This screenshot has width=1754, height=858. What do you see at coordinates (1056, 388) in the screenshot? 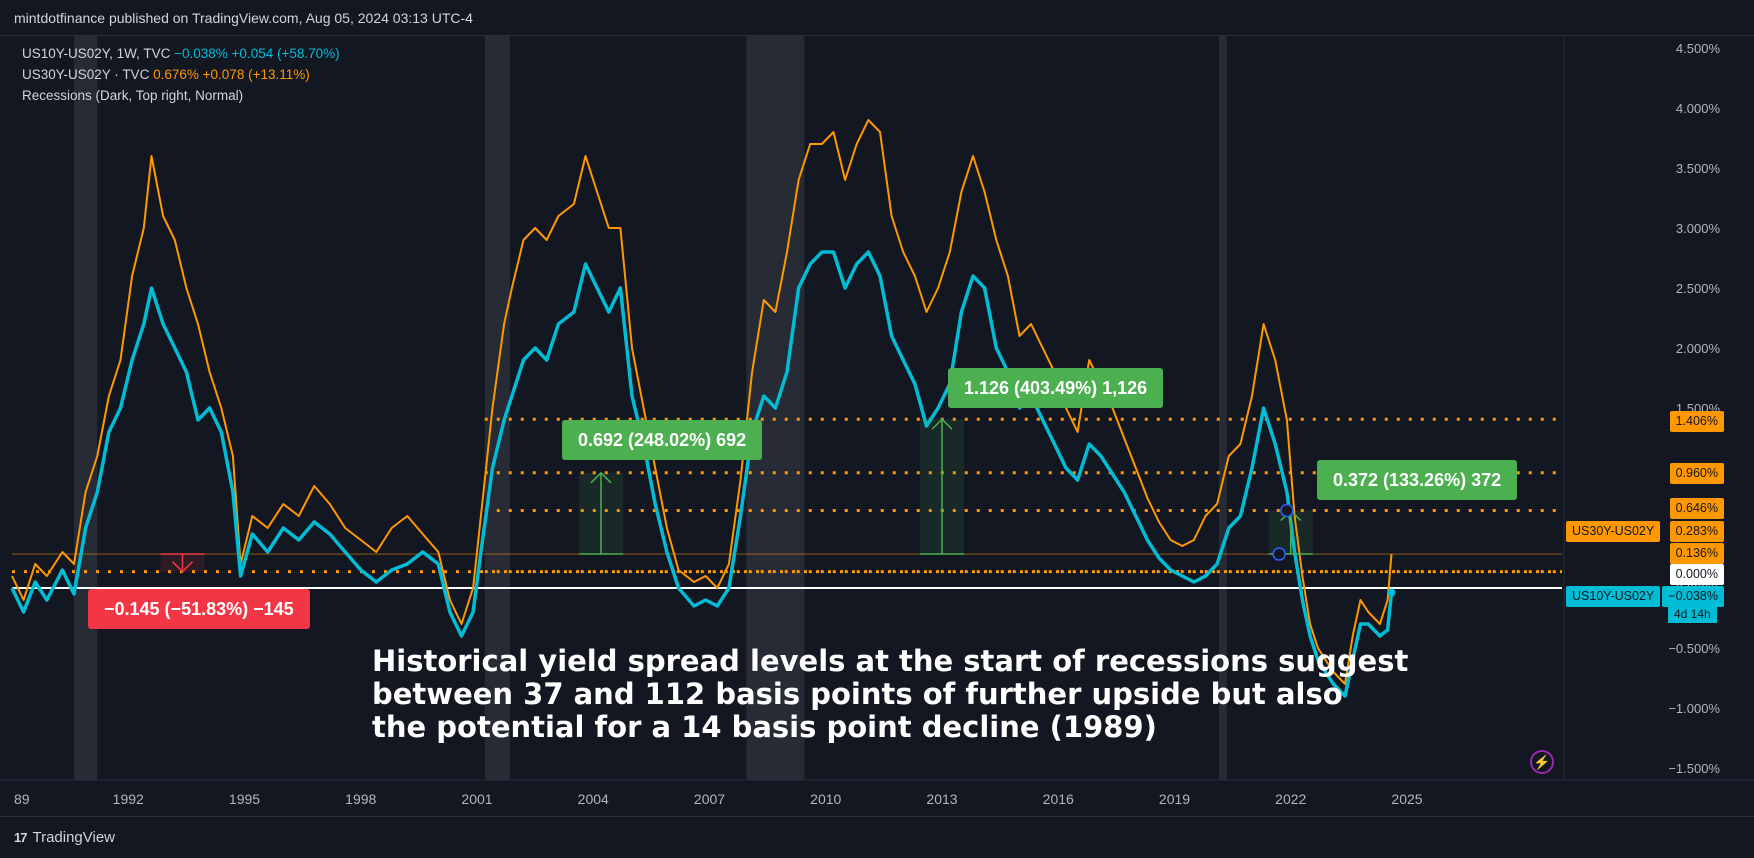
I see `measure-callout-2013: 1.126 (403.49%) 1,126` at bounding box center [1056, 388].